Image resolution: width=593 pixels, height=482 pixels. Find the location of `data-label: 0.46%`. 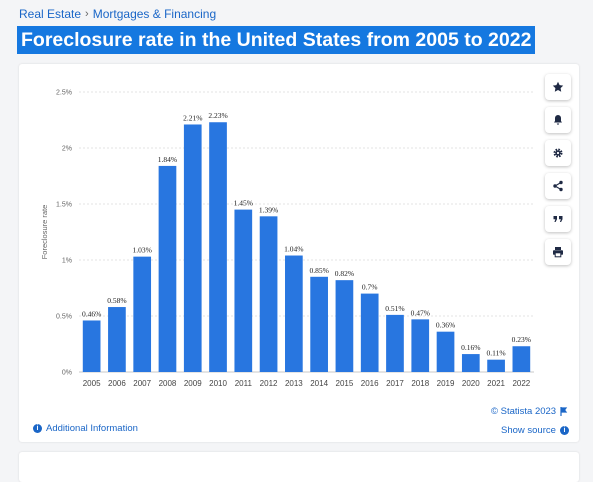

data-label: 0.46% is located at coordinates (91, 313).